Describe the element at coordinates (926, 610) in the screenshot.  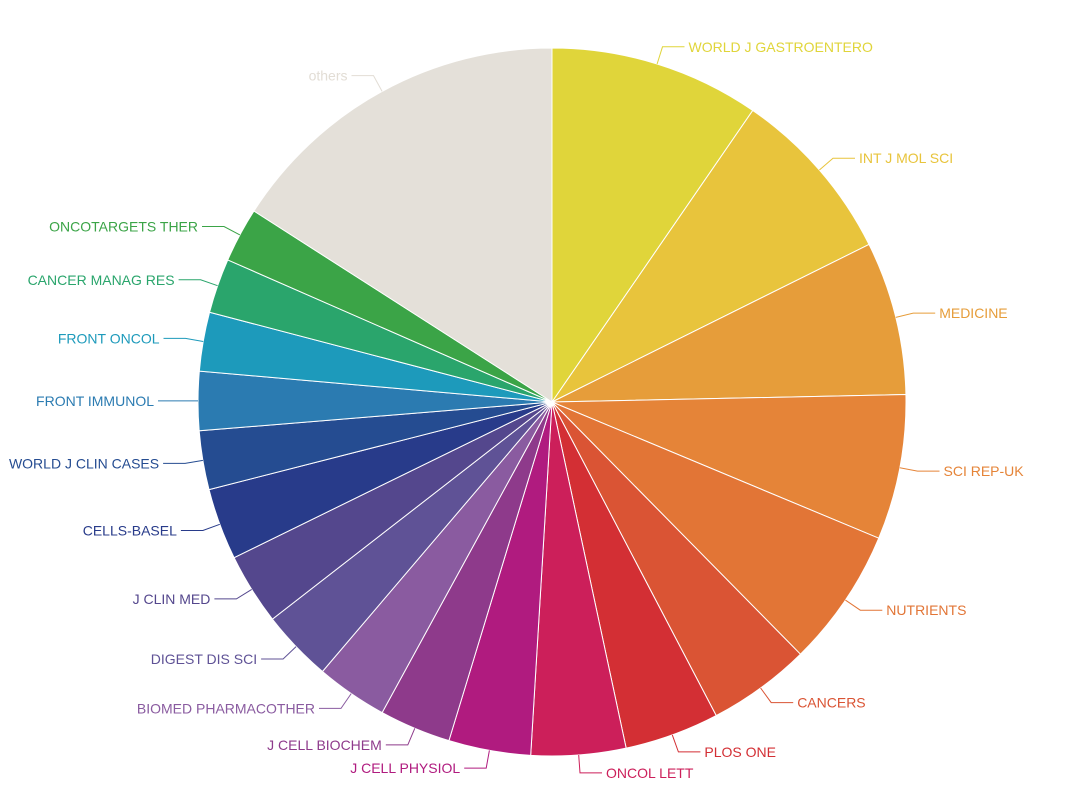
I see `pie-label-nutrients: NUTRIENTS` at that location.